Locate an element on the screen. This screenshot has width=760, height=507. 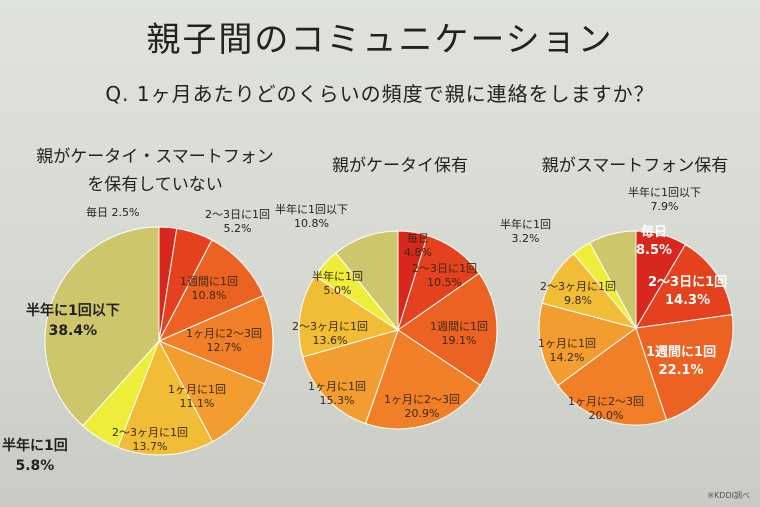
slice-label: 2〜3ヶ月に1回 13.7% is located at coordinates (150, 439).